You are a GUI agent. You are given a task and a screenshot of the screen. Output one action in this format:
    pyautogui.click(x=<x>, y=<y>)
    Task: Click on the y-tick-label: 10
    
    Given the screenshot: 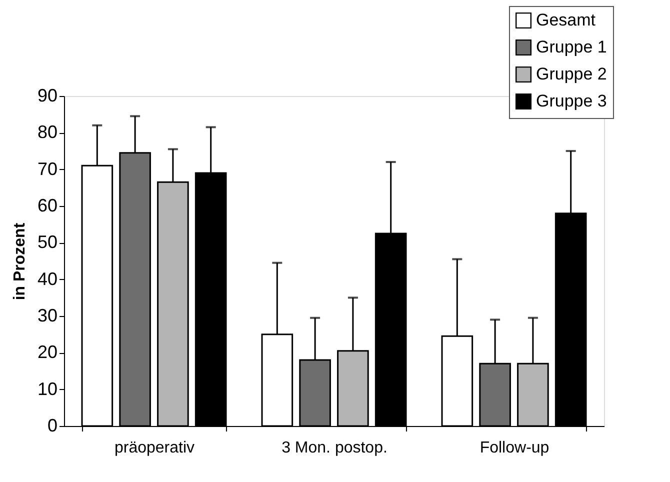 What is the action you would take?
    pyautogui.click(x=47, y=388)
    